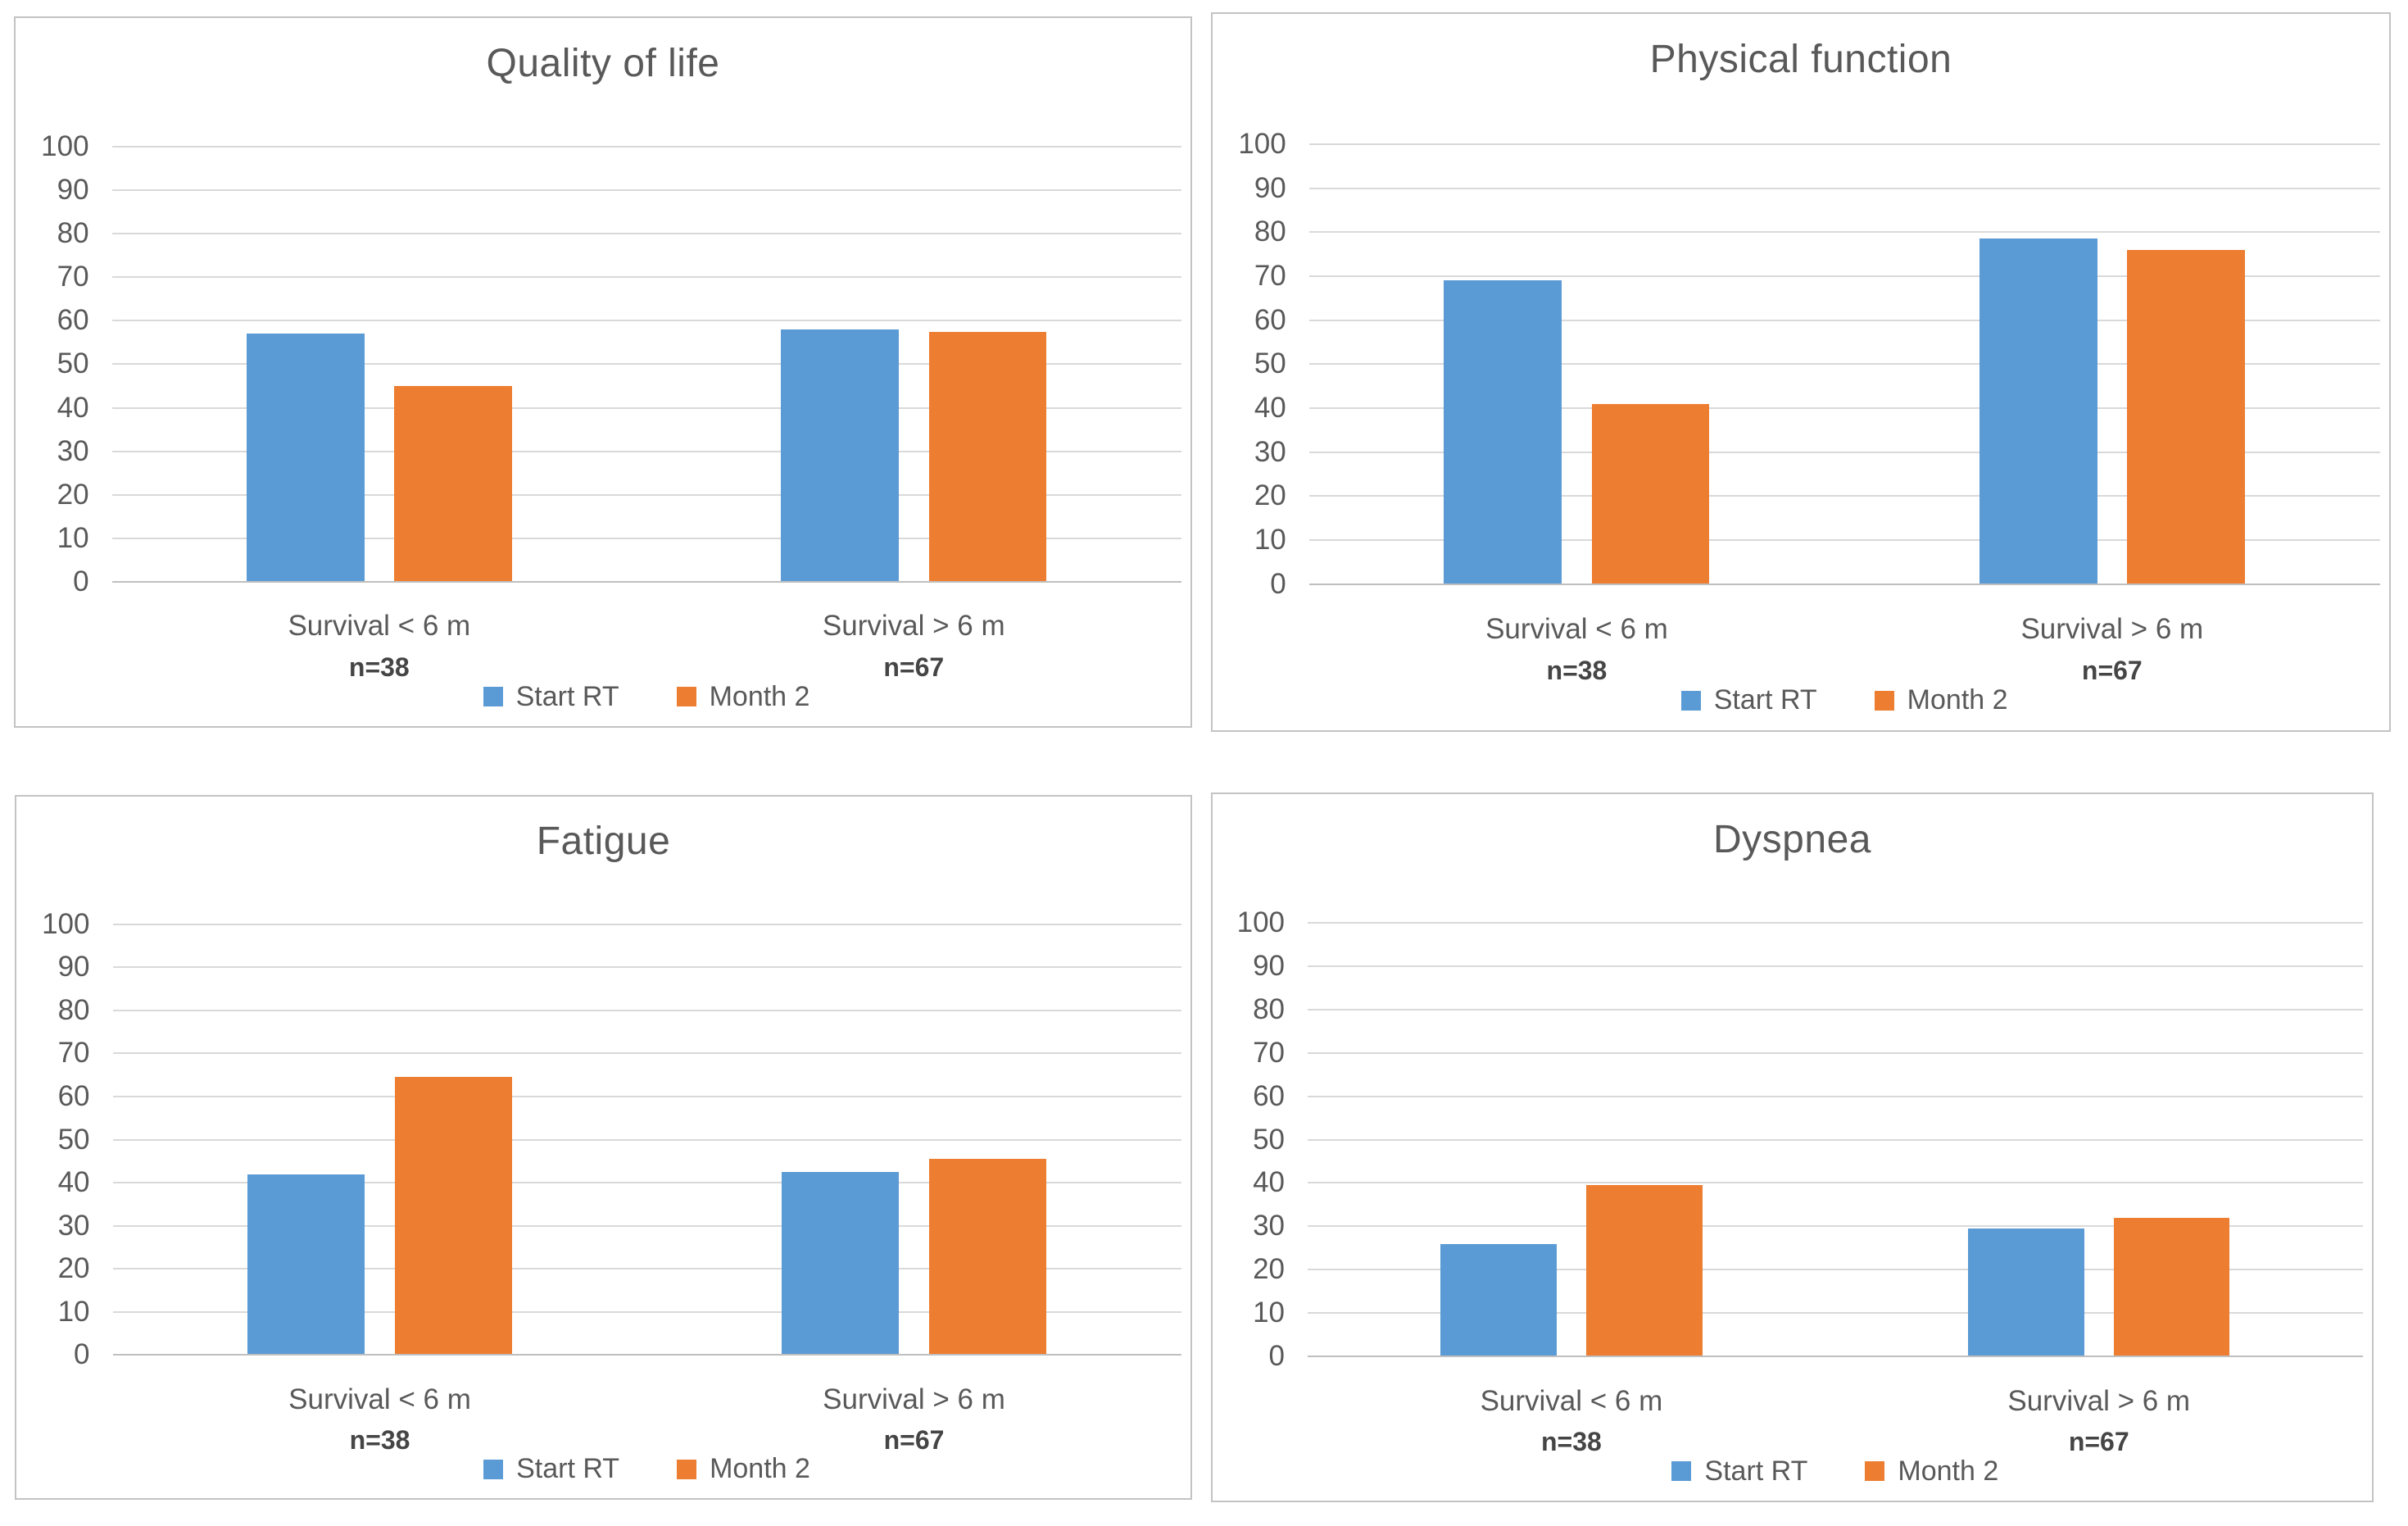 This screenshot has width=2408, height=1526. Describe the element at coordinates (1800, 59) in the screenshot. I see `chart-title: Physical function` at that location.